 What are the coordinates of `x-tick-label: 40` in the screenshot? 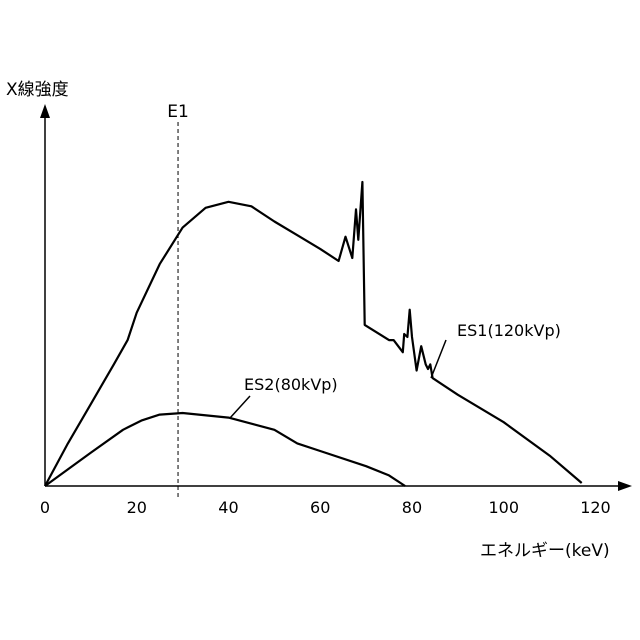 It's located at (228, 507).